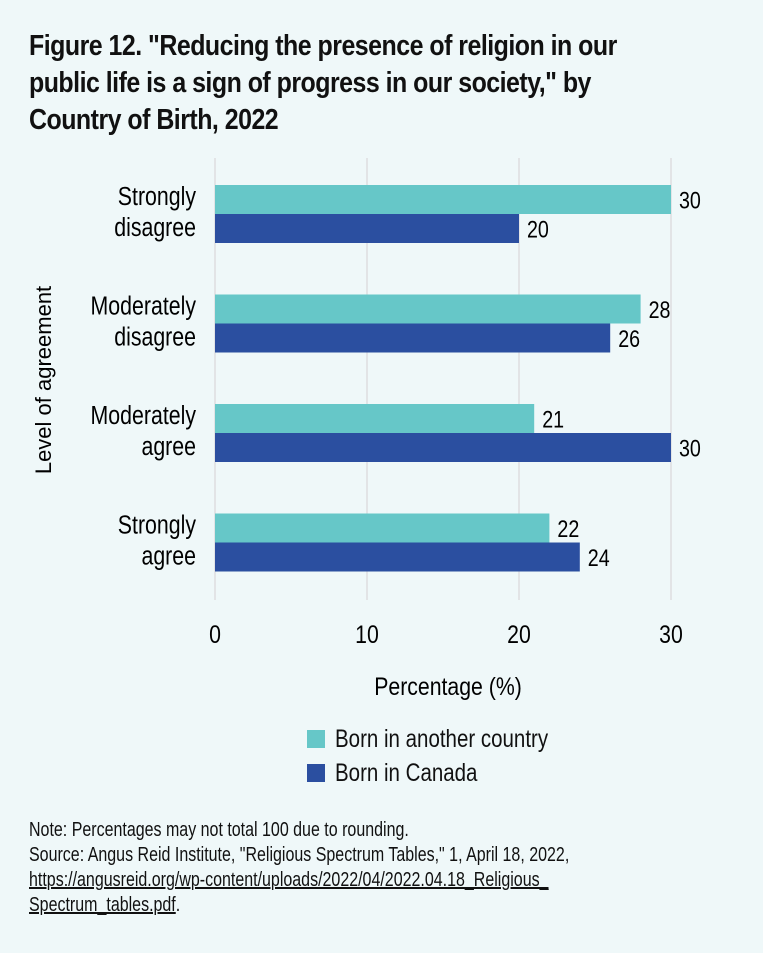 This screenshot has width=763, height=953. What do you see at coordinates (519, 634) in the screenshot?
I see `x-tick-label: 20` at bounding box center [519, 634].